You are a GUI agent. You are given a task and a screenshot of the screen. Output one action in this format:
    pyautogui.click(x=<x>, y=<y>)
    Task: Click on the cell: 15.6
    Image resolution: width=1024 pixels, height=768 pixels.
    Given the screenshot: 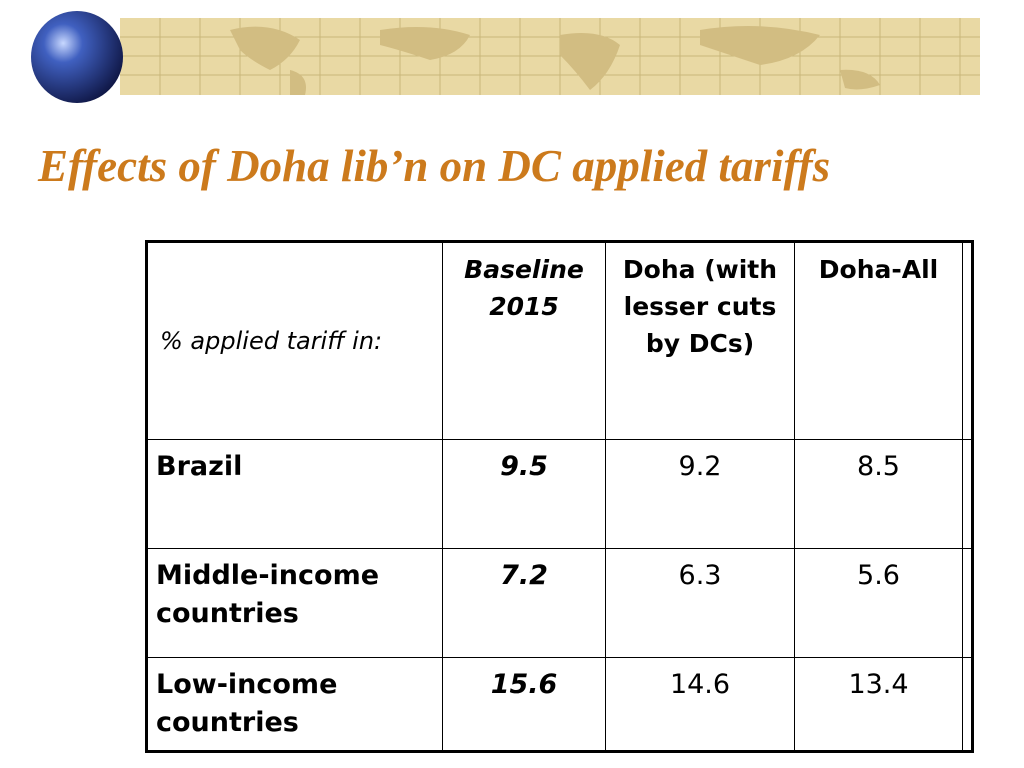 What is the action you would take?
    pyautogui.click(x=524, y=704)
    